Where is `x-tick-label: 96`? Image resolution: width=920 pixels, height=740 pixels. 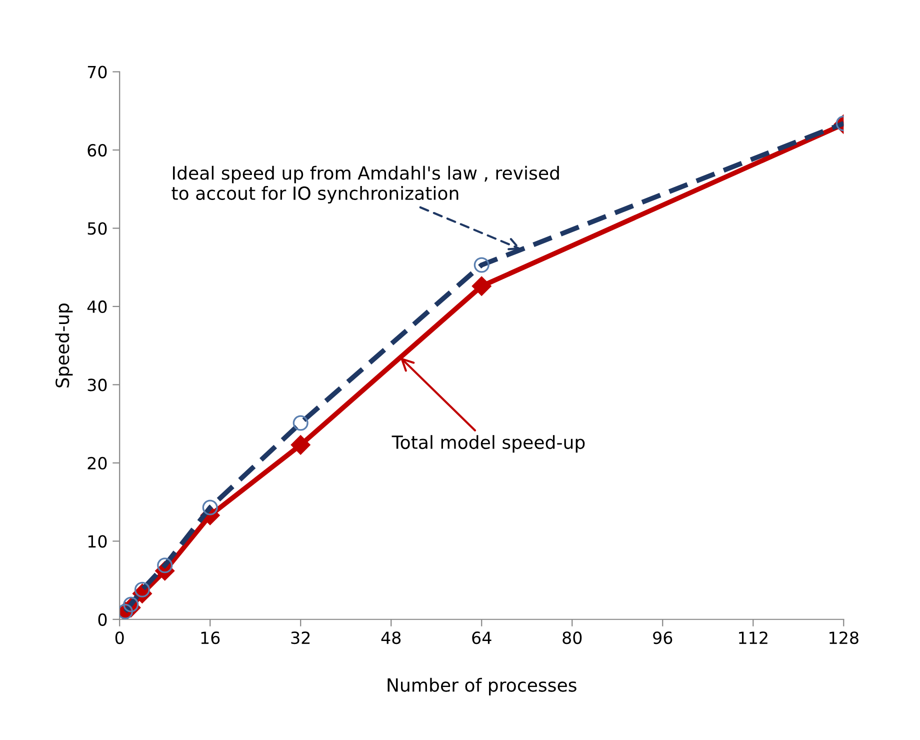
x-tick-label: 96 is located at coordinates (662, 637).